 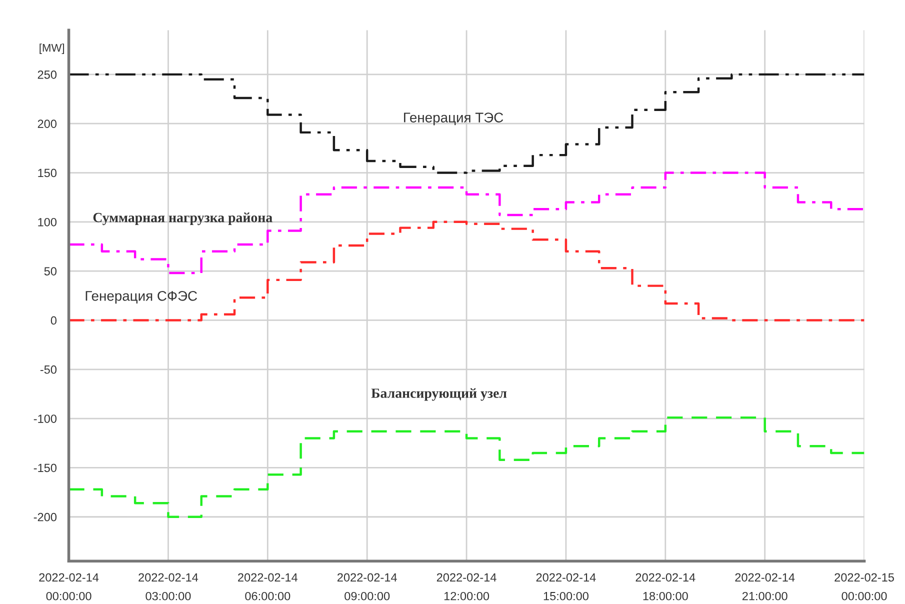 What do you see at coordinates (566, 586) in the screenshot?
I see `x-tick-label: 2022-02-14 15:00:00` at bounding box center [566, 586].